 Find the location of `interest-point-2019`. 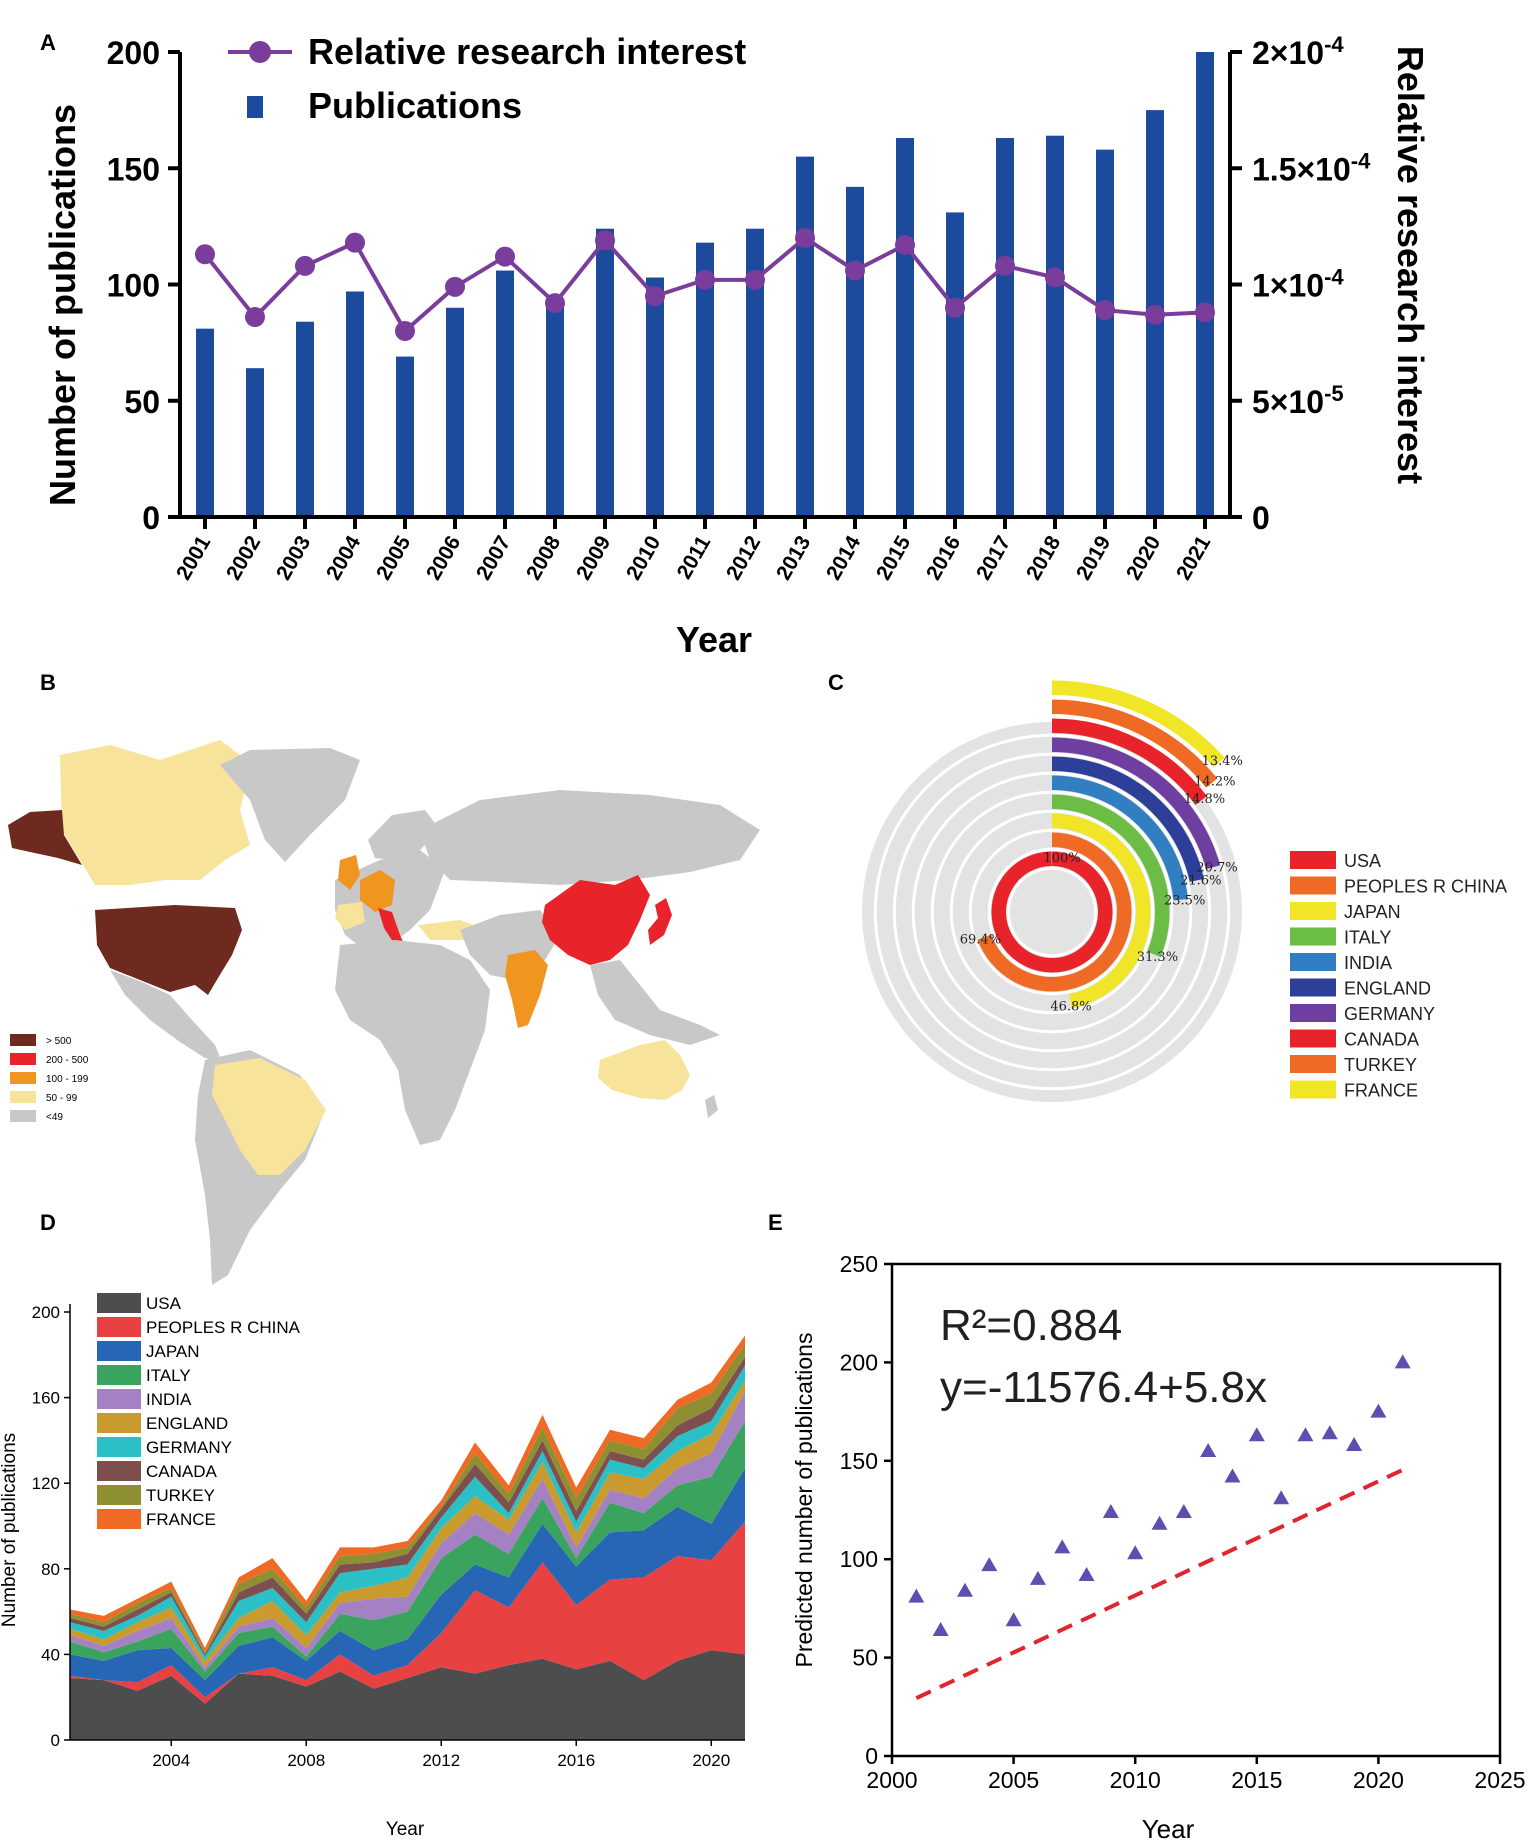

interest-point-2019 is located at coordinates (1105, 310).